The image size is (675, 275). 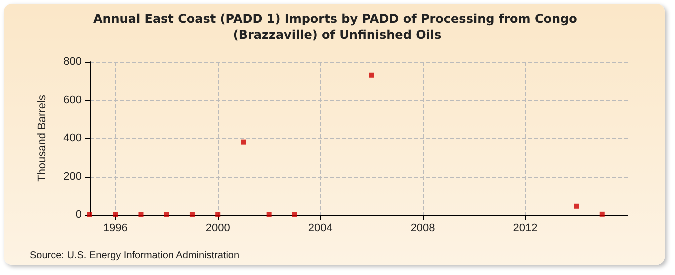 I want to click on source-note: Source: U.S. Energy Information Administration, so click(x=135, y=256).